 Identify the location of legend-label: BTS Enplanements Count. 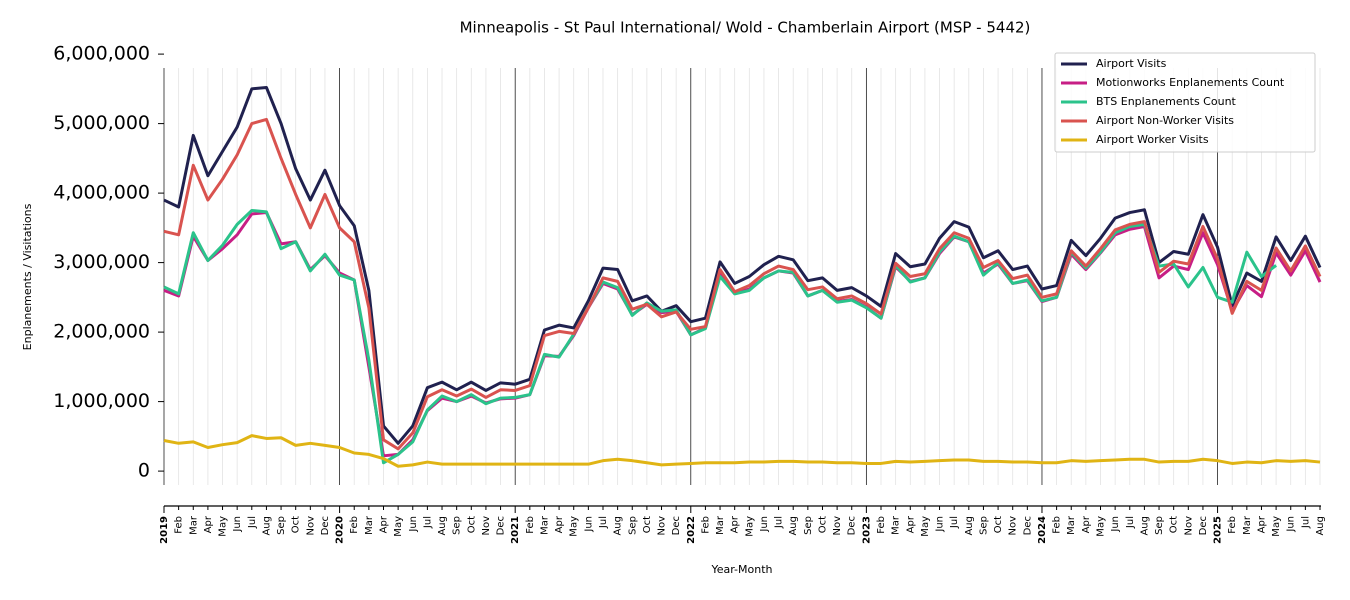
(1166, 101).